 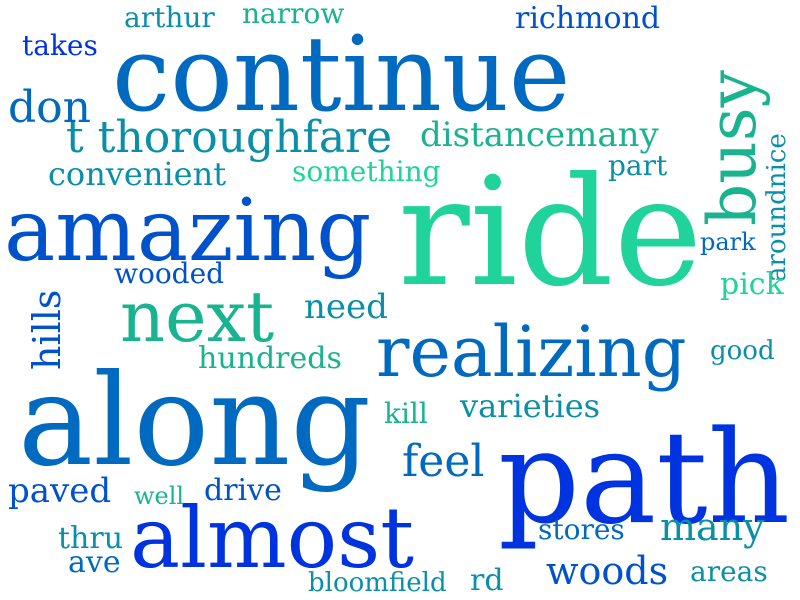 What do you see at coordinates (49, 107) in the screenshot?
I see `word-don: don` at bounding box center [49, 107].